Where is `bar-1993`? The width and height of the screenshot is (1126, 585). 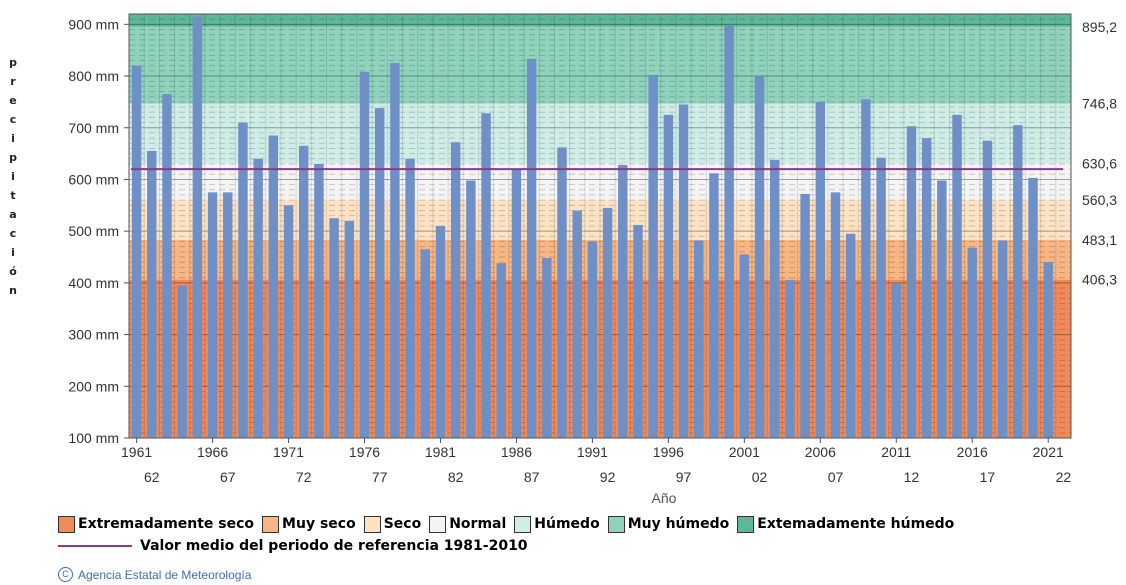
bar-1993 is located at coordinates (623, 301).